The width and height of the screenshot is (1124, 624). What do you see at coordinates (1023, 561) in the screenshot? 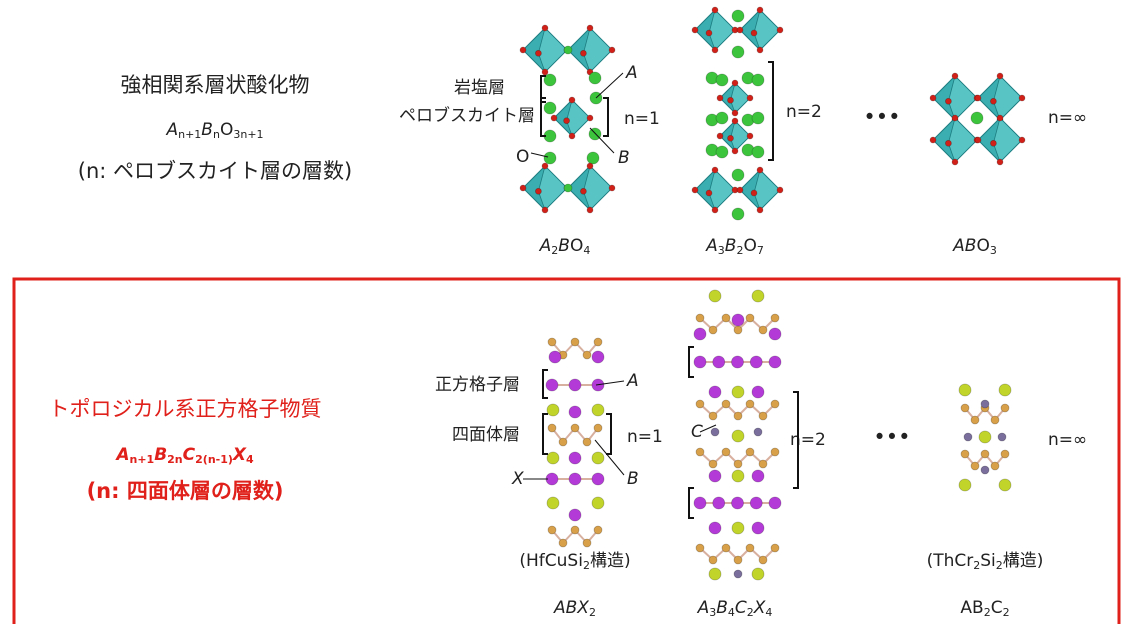
I see `text-part: 構造)` at bounding box center [1023, 561].